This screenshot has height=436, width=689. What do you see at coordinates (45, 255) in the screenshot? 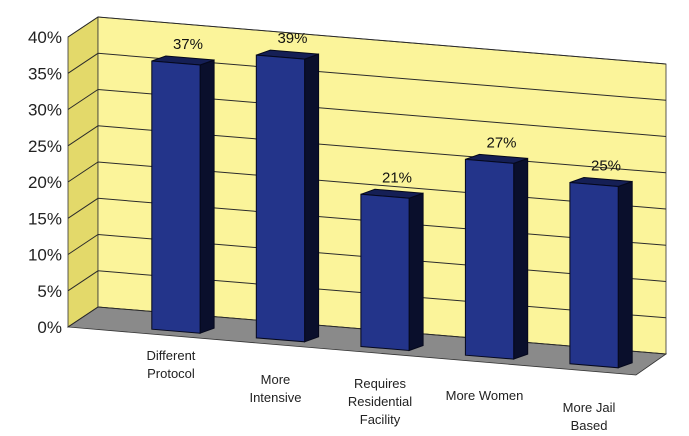
I see `y-tick-label: 10%` at bounding box center [45, 255].